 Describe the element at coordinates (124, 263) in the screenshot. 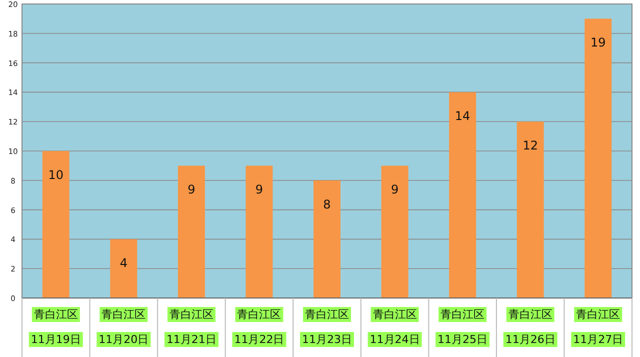

I see `data-label: 4` at that location.